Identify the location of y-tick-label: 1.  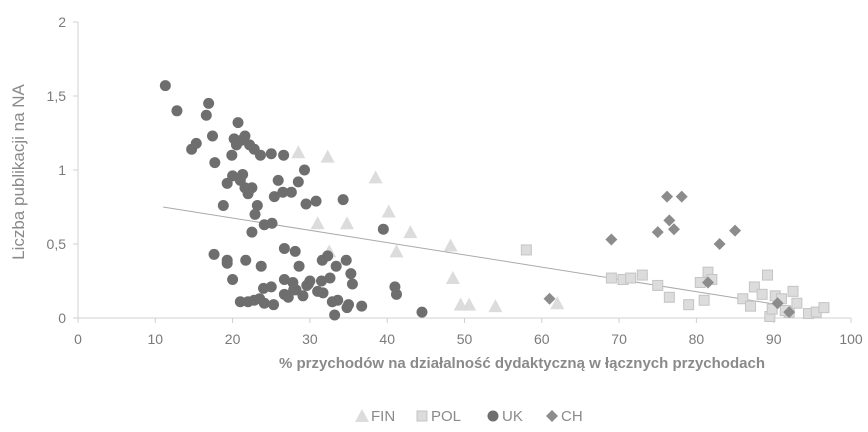
(62, 170).